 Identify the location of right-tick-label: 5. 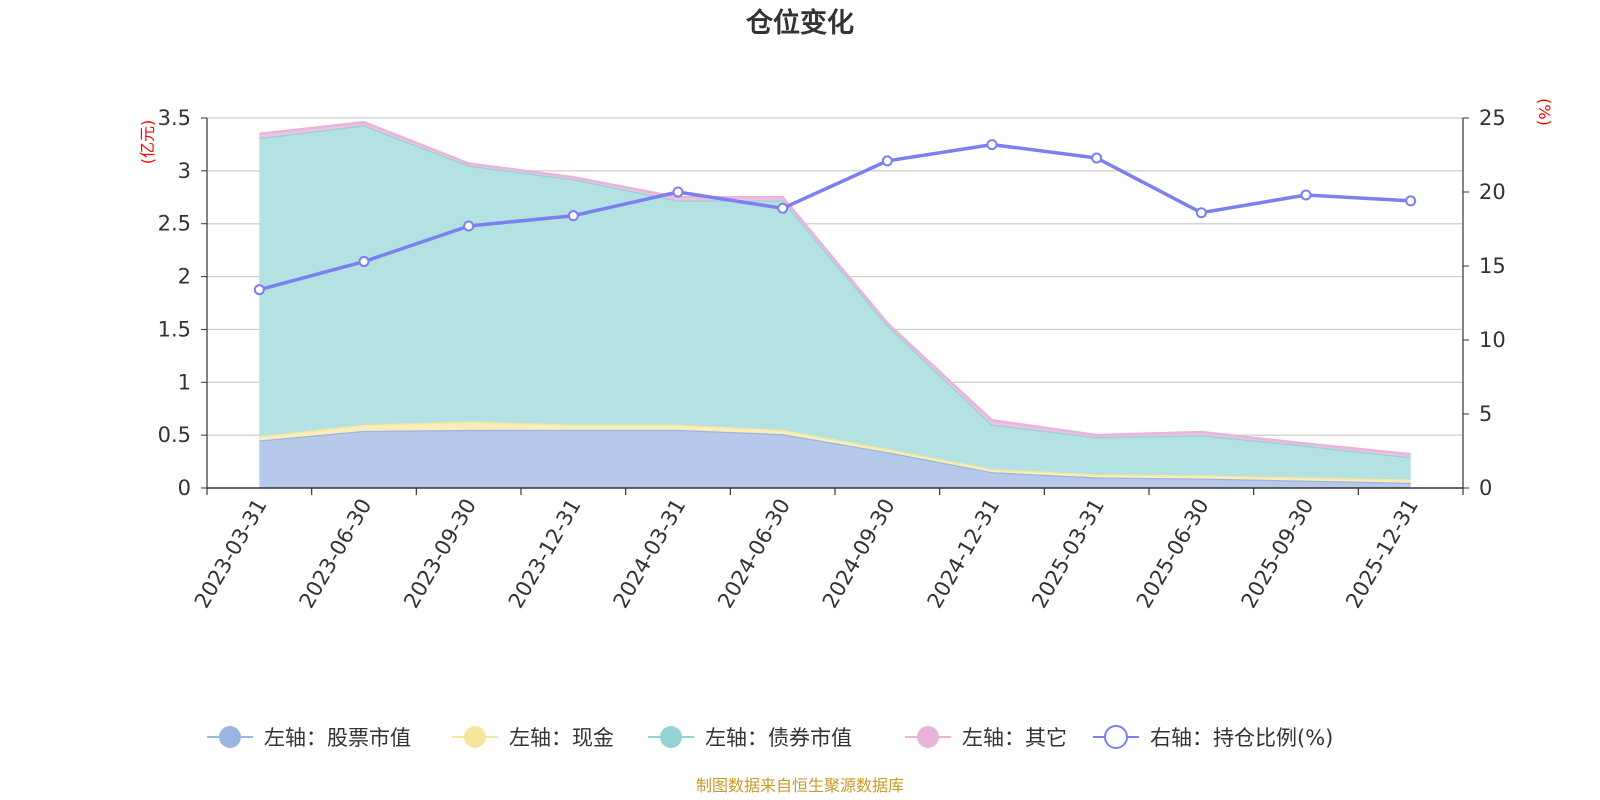
(1485, 414).